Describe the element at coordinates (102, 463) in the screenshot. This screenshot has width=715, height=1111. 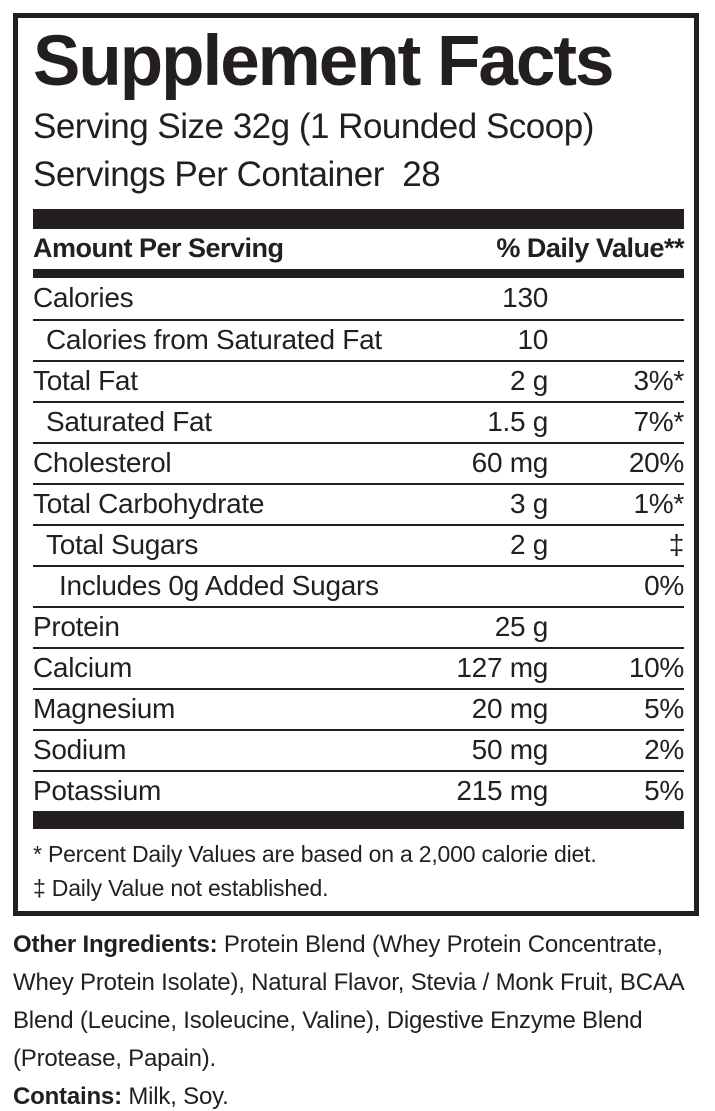
I see `nutrient-name: Cholesterol` at that location.